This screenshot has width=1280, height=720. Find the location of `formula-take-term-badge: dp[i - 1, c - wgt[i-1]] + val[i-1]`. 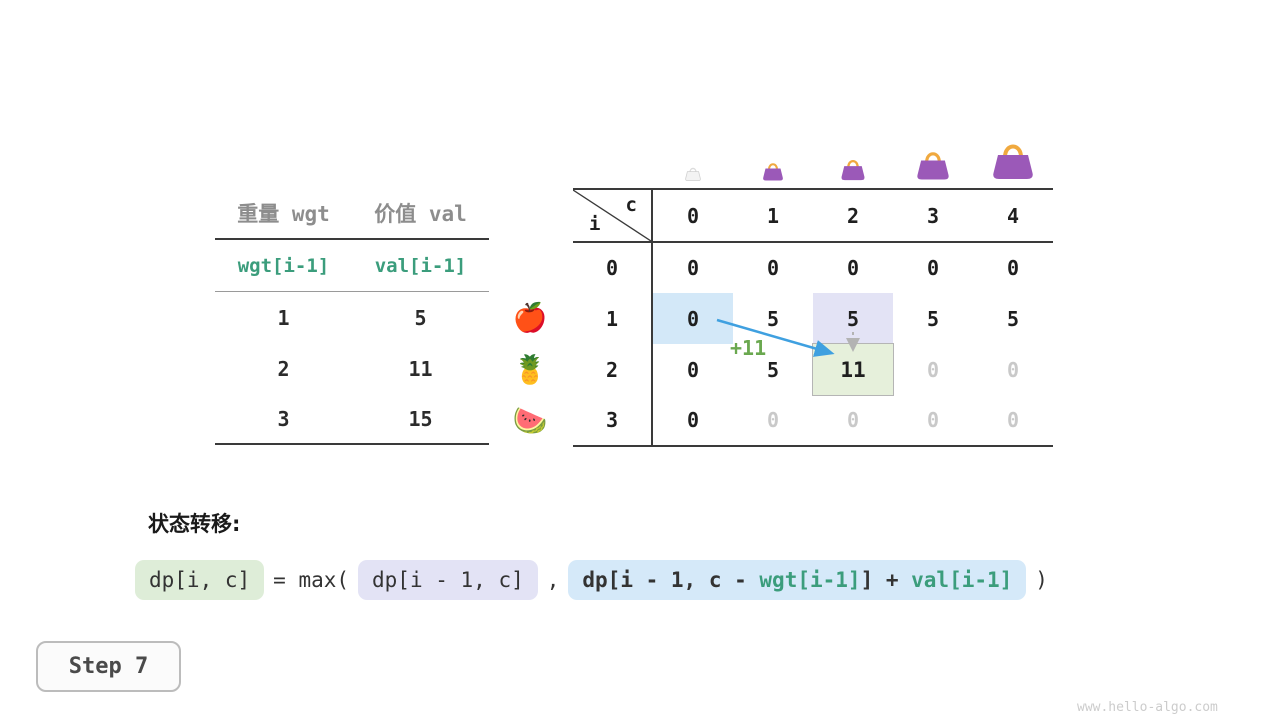

formula-take-term-badge: dp[i - 1, c - wgt[i-1]] + val[i-1] is located at coordinates (797, 580).